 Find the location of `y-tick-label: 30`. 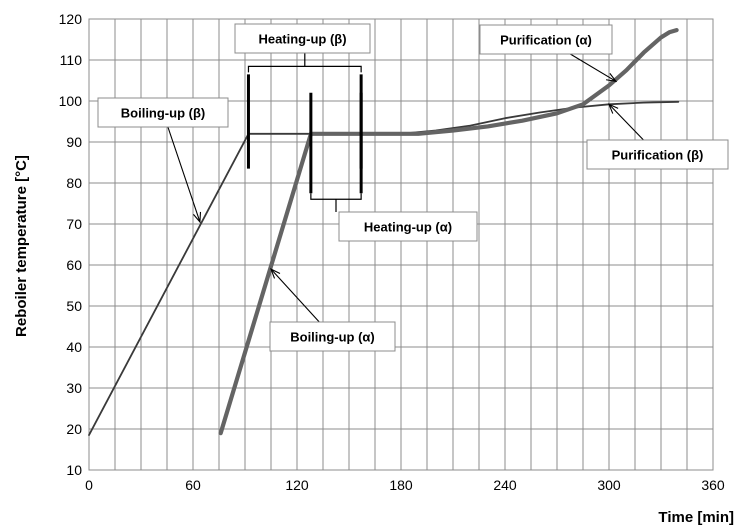

y-tick-label: 30 is located at coordinates (74, 388).